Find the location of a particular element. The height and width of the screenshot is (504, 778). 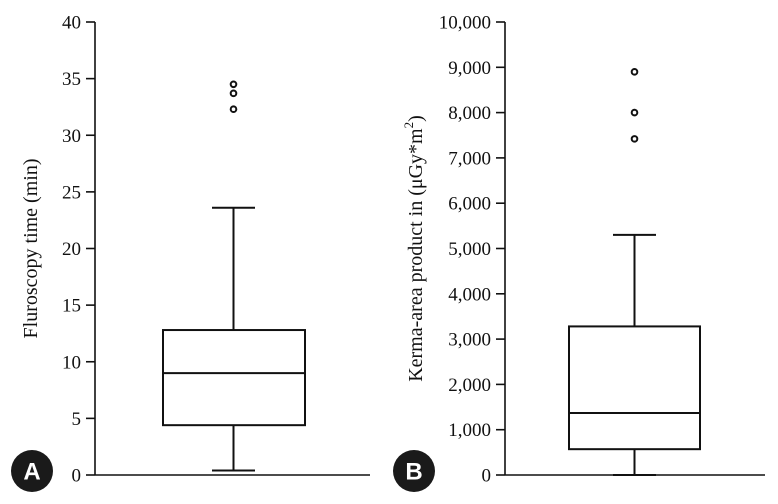

panel-b-y-tick-label: 2,000 is located at coordinates (469, 385).